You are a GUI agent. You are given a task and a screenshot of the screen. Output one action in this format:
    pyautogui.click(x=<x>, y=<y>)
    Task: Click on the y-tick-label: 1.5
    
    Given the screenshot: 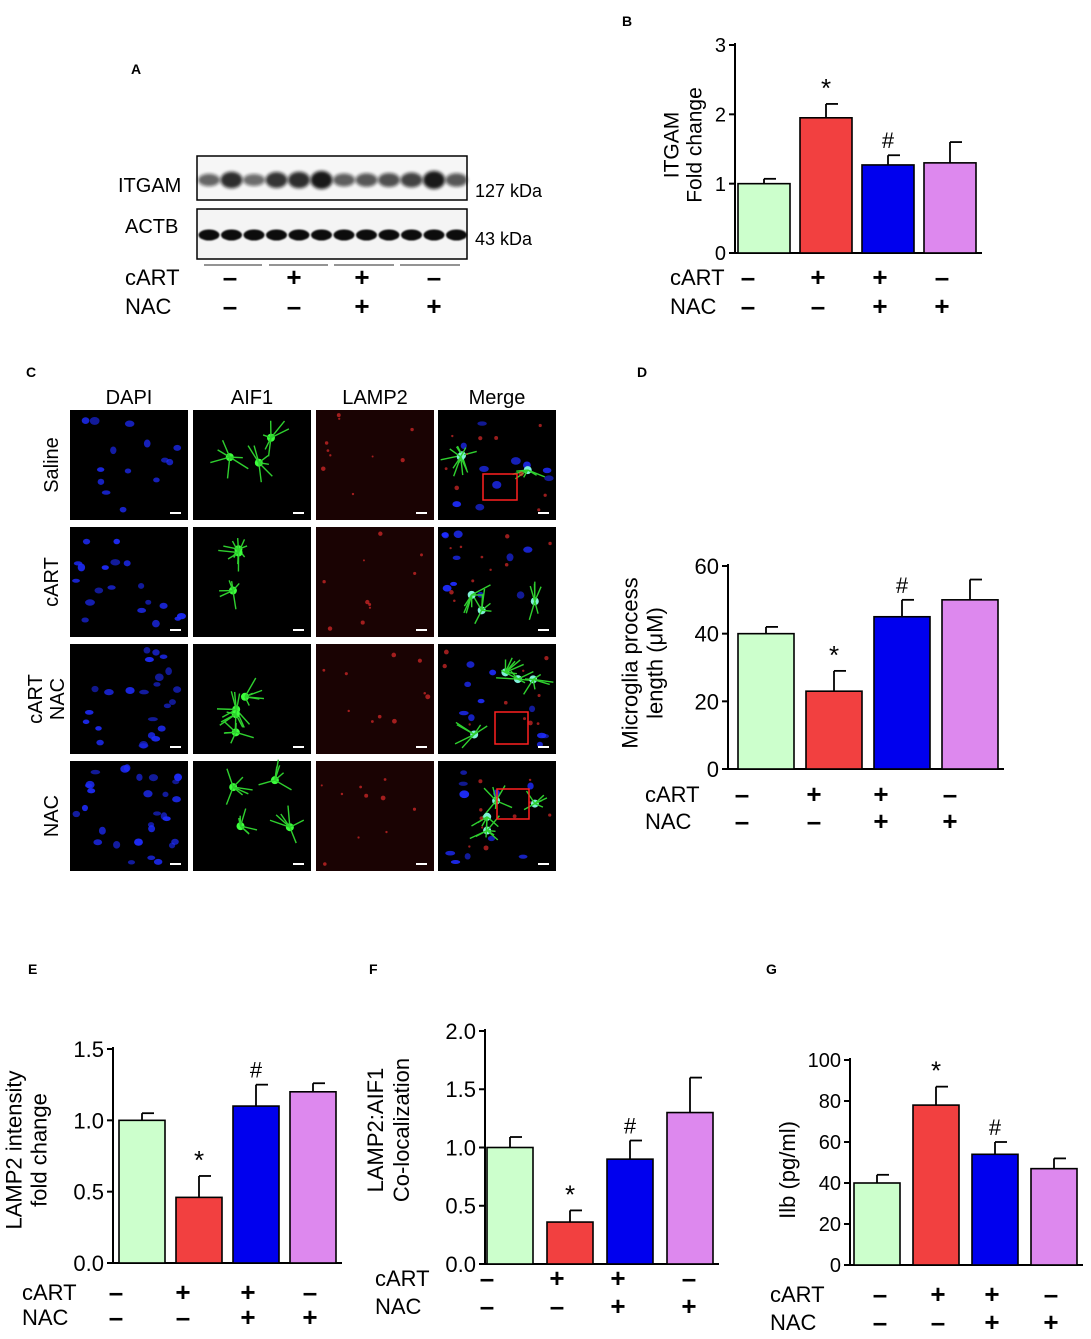 What is the action you would take?
    pyautogui.click(x=88, y=1049)
    